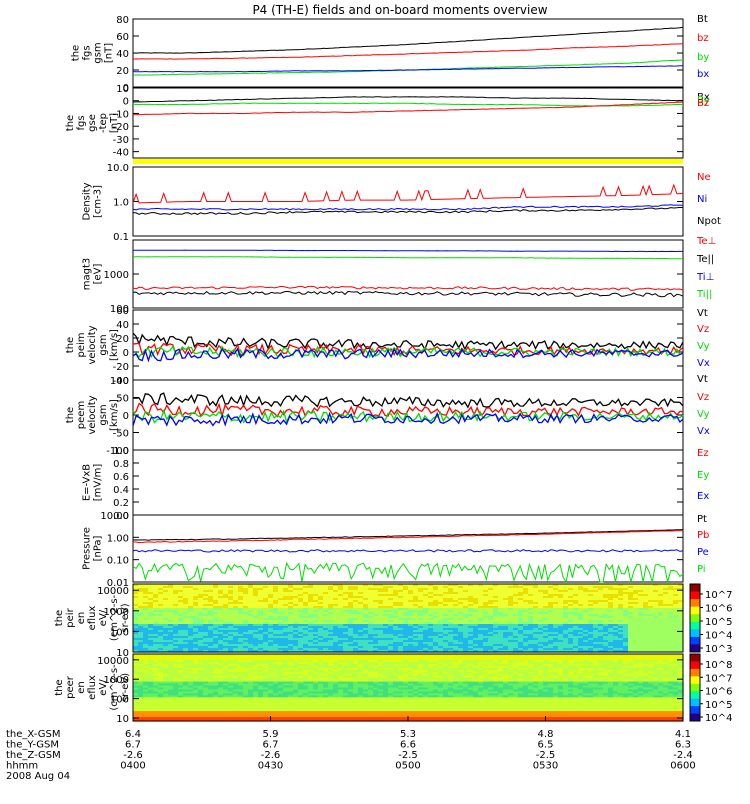 The width and height of the screenshot is (750, 804). I want to click on legend: Ez Ey Ex, so click(703, 475).